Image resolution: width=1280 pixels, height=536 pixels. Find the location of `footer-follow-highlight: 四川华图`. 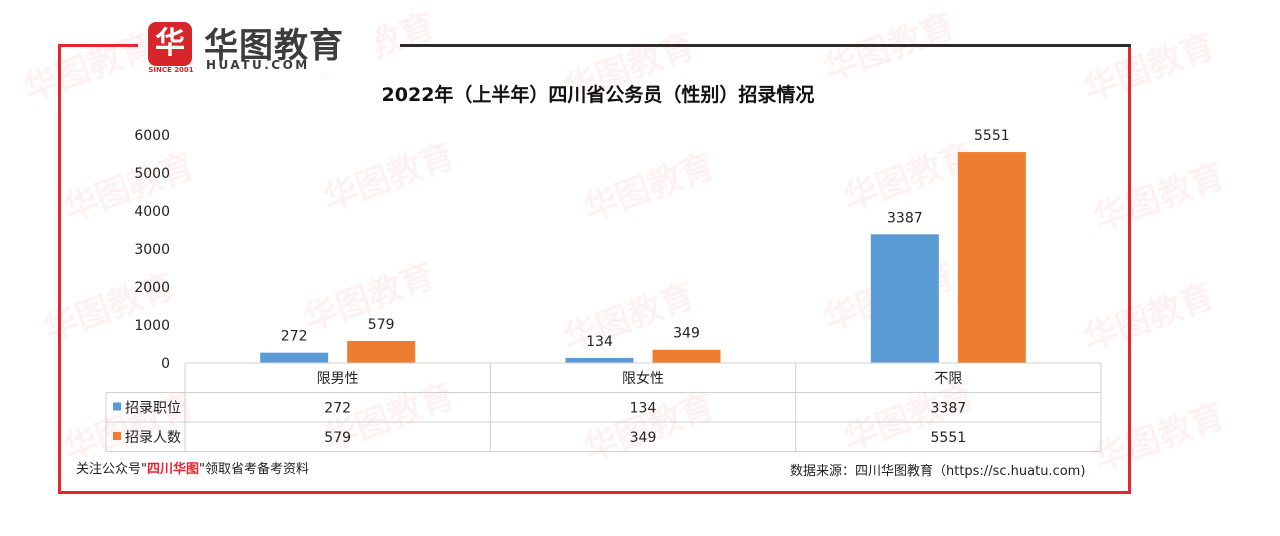

footer-follow-highlight: 四川华图 is located at coordinates (172, 469).